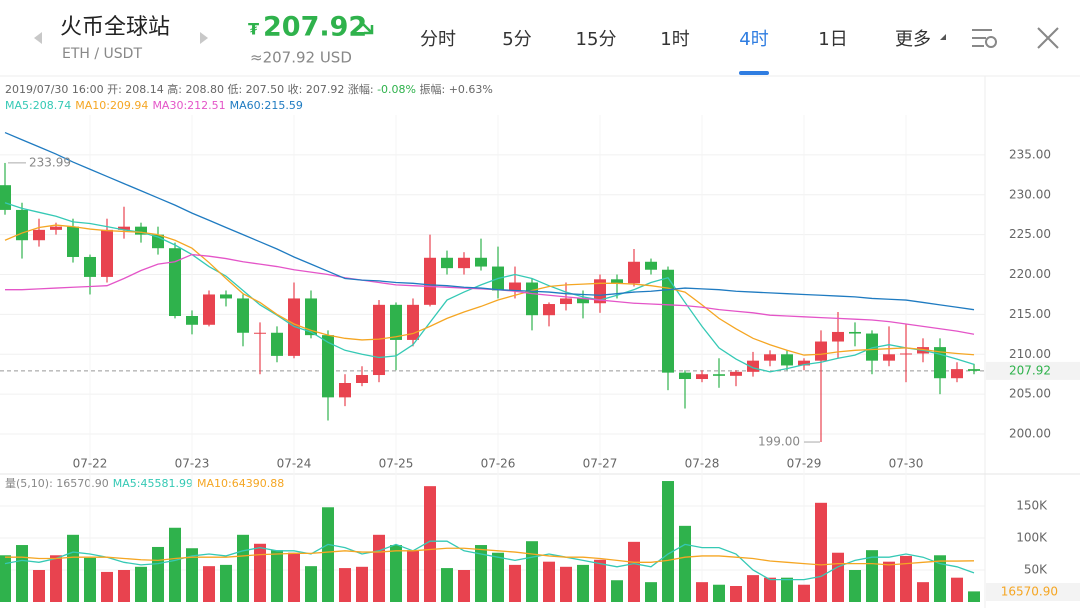 The height and width of the screenshot is (608, 1080). What do you see at coordinates (153, 483) in the screenshot?
I see `volume-legend-entry: MA5:45581.99` at bounding box center [153, 483].